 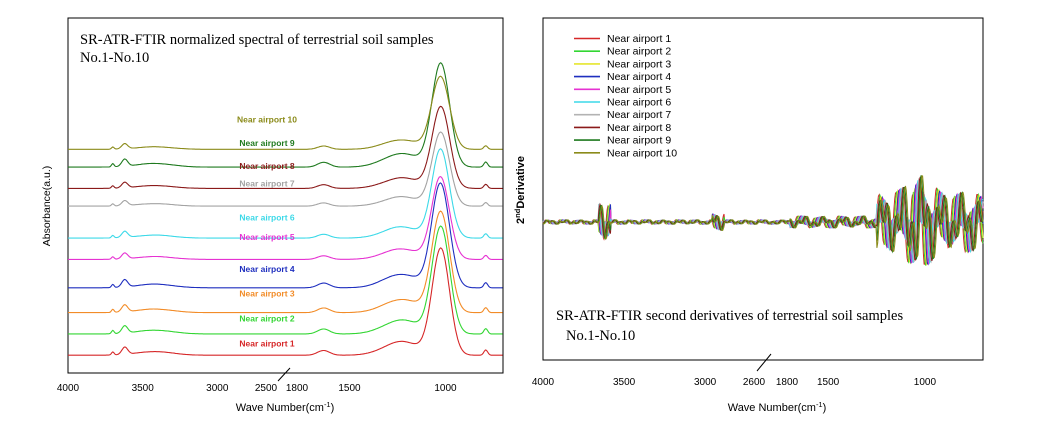 I want to click on right-legend-label-6: Near airport 6, so click(x=639, y=103).